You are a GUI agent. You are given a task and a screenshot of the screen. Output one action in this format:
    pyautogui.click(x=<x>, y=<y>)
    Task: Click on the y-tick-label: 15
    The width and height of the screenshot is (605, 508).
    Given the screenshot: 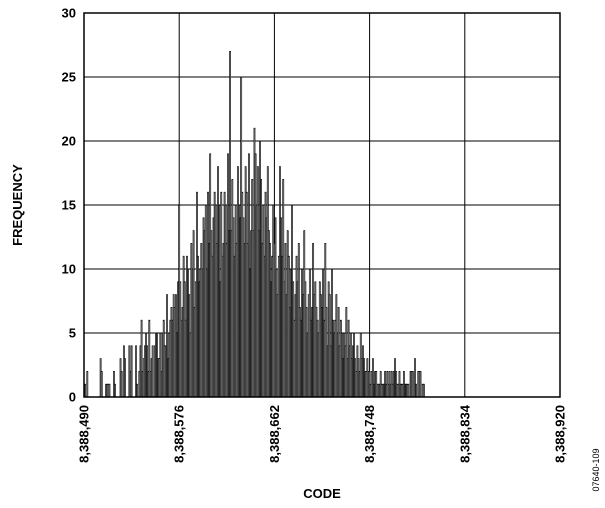 What is the action you would take?
    pyautogui.click(x=69, y=205)
    